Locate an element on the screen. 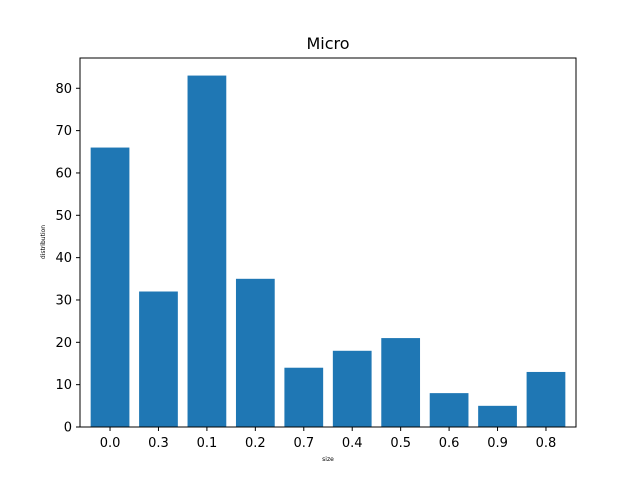  bar-0.4 is located at coordinates (352, 388).